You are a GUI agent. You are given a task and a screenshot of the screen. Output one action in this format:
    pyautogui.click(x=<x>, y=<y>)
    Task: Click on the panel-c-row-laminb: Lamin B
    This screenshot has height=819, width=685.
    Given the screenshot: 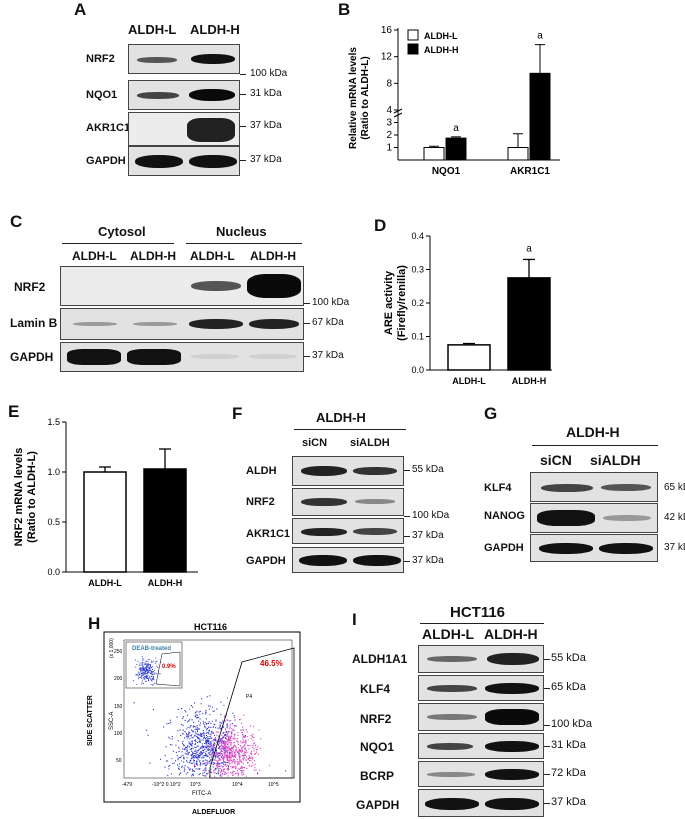 What is the action you would take?
    pyautogui.click(x=34, y=323)
    